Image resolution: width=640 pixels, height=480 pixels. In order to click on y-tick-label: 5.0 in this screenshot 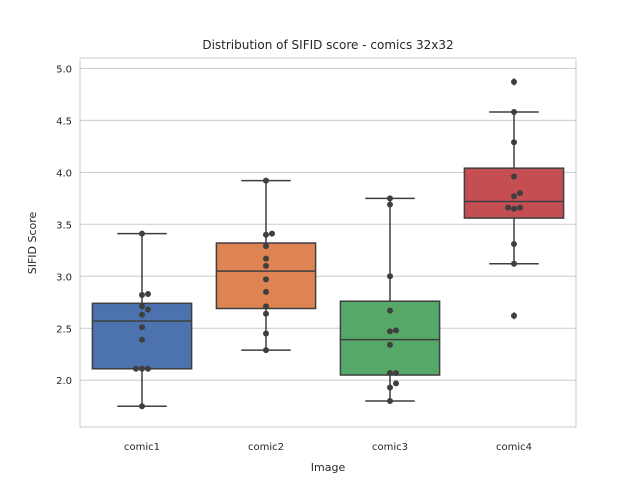, I will do `click(64, 69)`.